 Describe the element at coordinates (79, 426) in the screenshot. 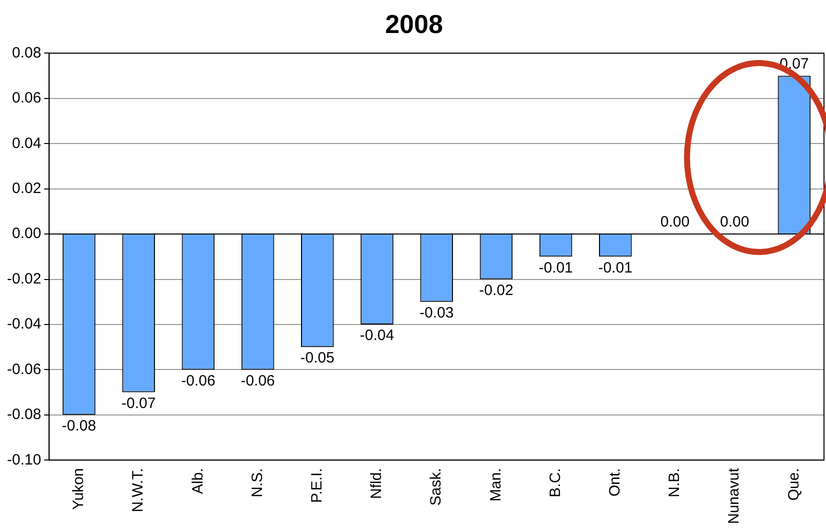

I see `data-label: -0.08` at that location.